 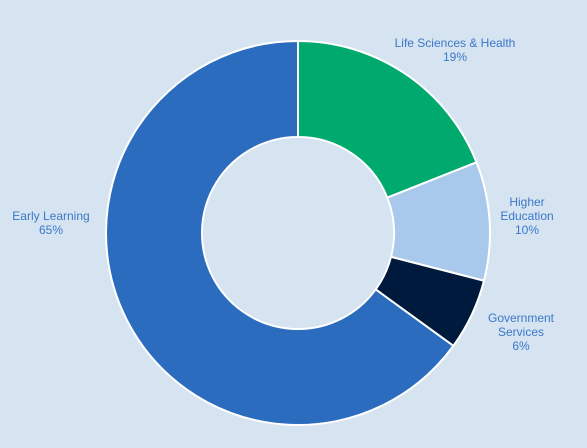 I want to click on slice-label: Higher Education 10%, so click(x=526, y=216).